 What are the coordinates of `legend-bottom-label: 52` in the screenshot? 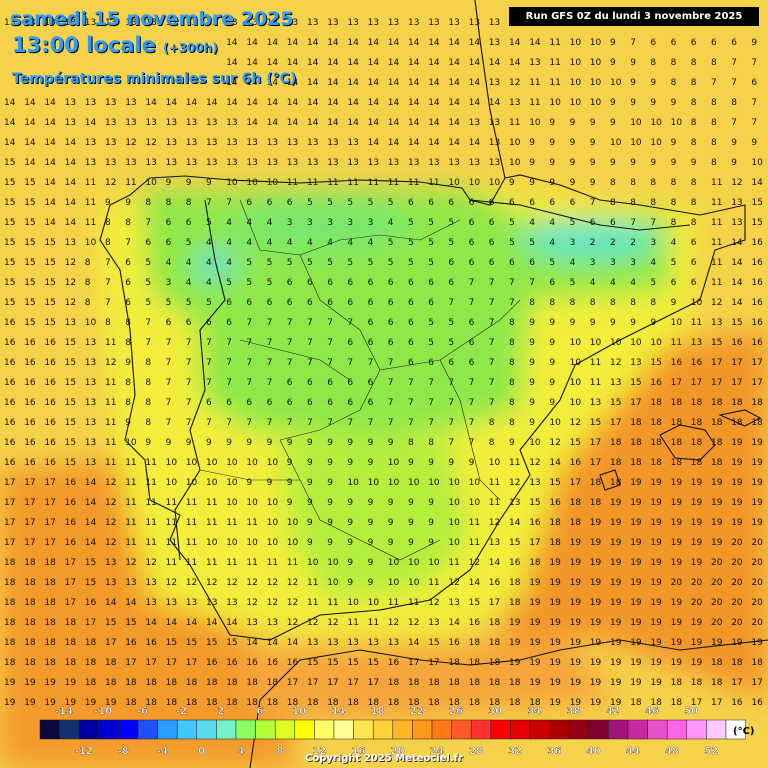 It's located at (711, 751).